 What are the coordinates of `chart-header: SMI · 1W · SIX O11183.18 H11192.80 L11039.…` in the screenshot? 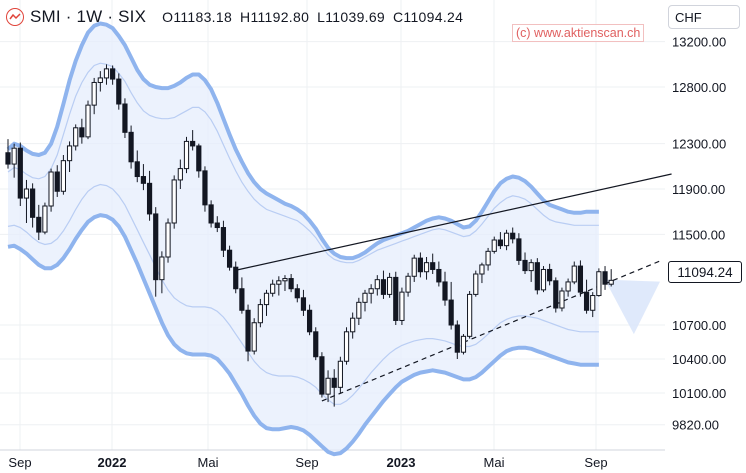 It's located at (238, 17).